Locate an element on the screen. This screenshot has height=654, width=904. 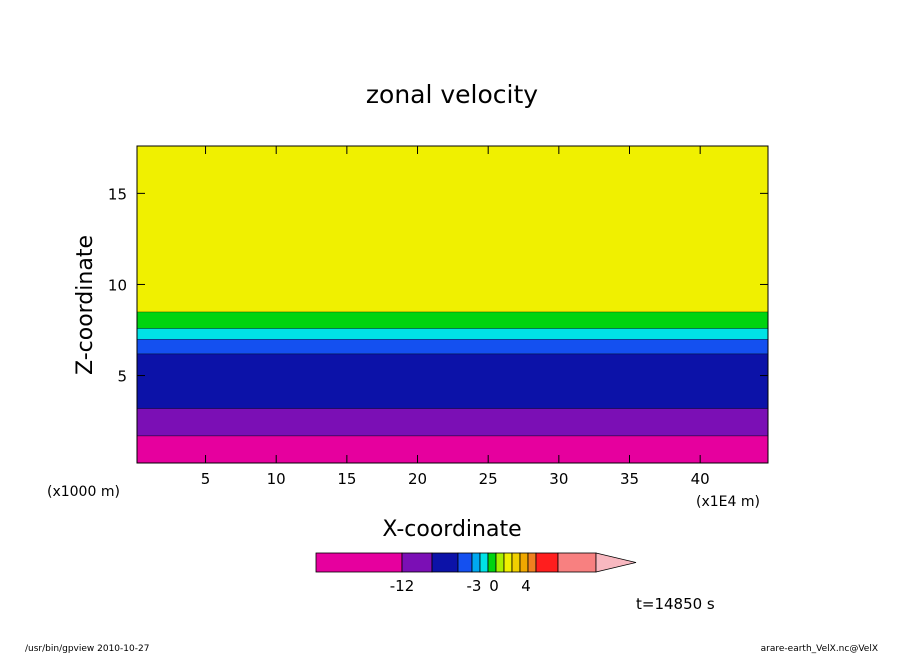
colorbar-tick-label-0: -12 is located at coordinates (402, 586).